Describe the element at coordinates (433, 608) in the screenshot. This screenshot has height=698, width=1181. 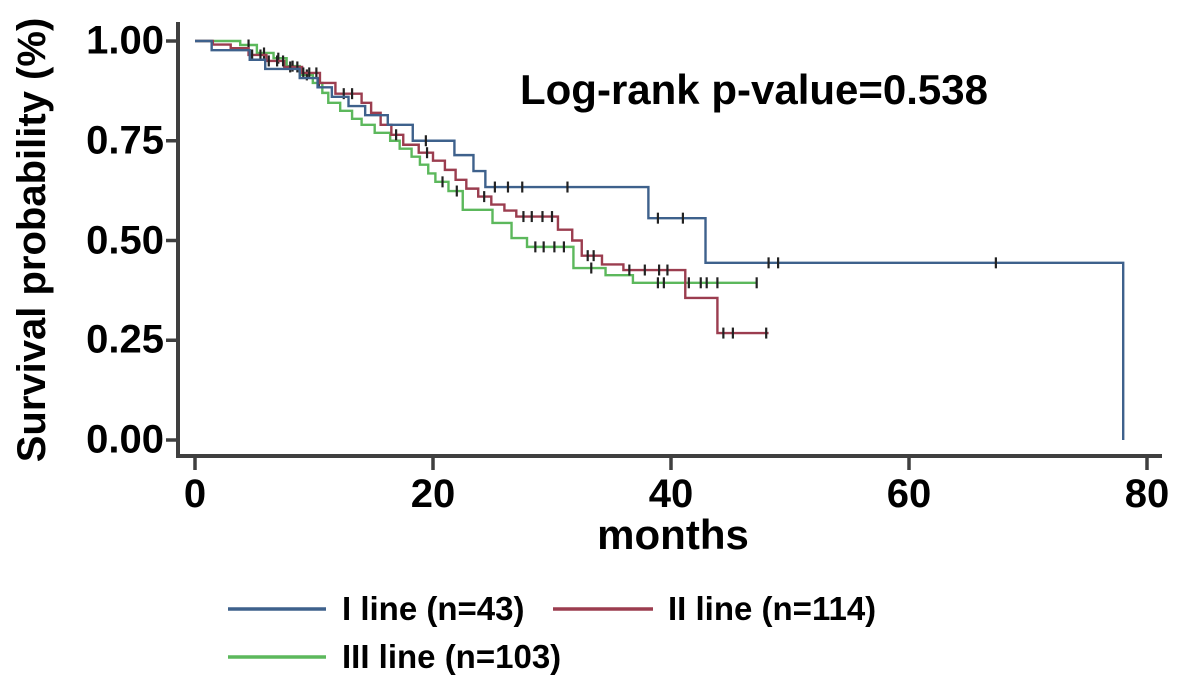
I see `legend-label: I line (n=43)` at that location.